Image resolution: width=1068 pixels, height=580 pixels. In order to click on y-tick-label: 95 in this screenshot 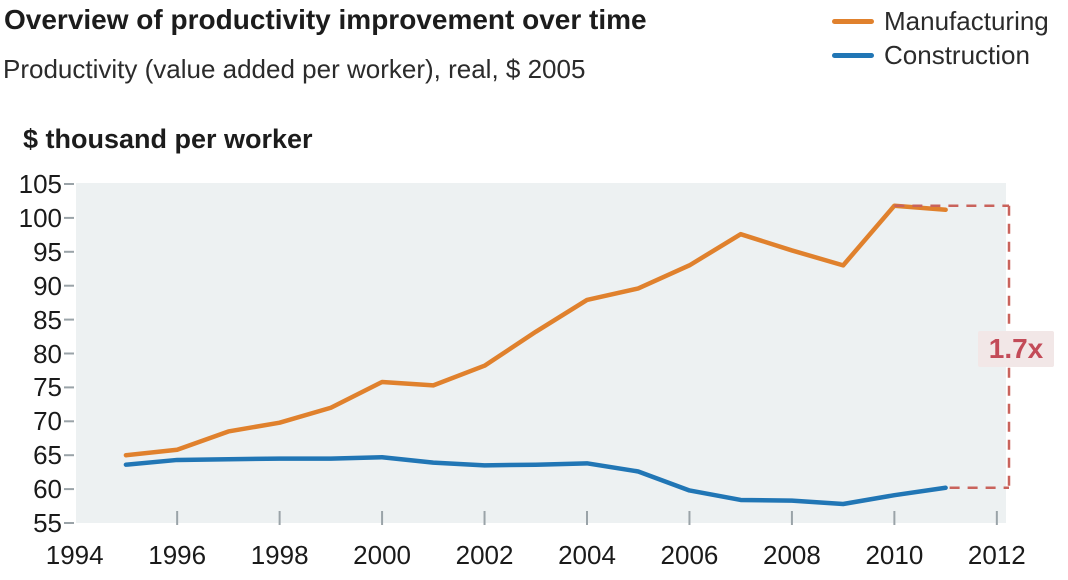, I will do `click(47, 251)`.